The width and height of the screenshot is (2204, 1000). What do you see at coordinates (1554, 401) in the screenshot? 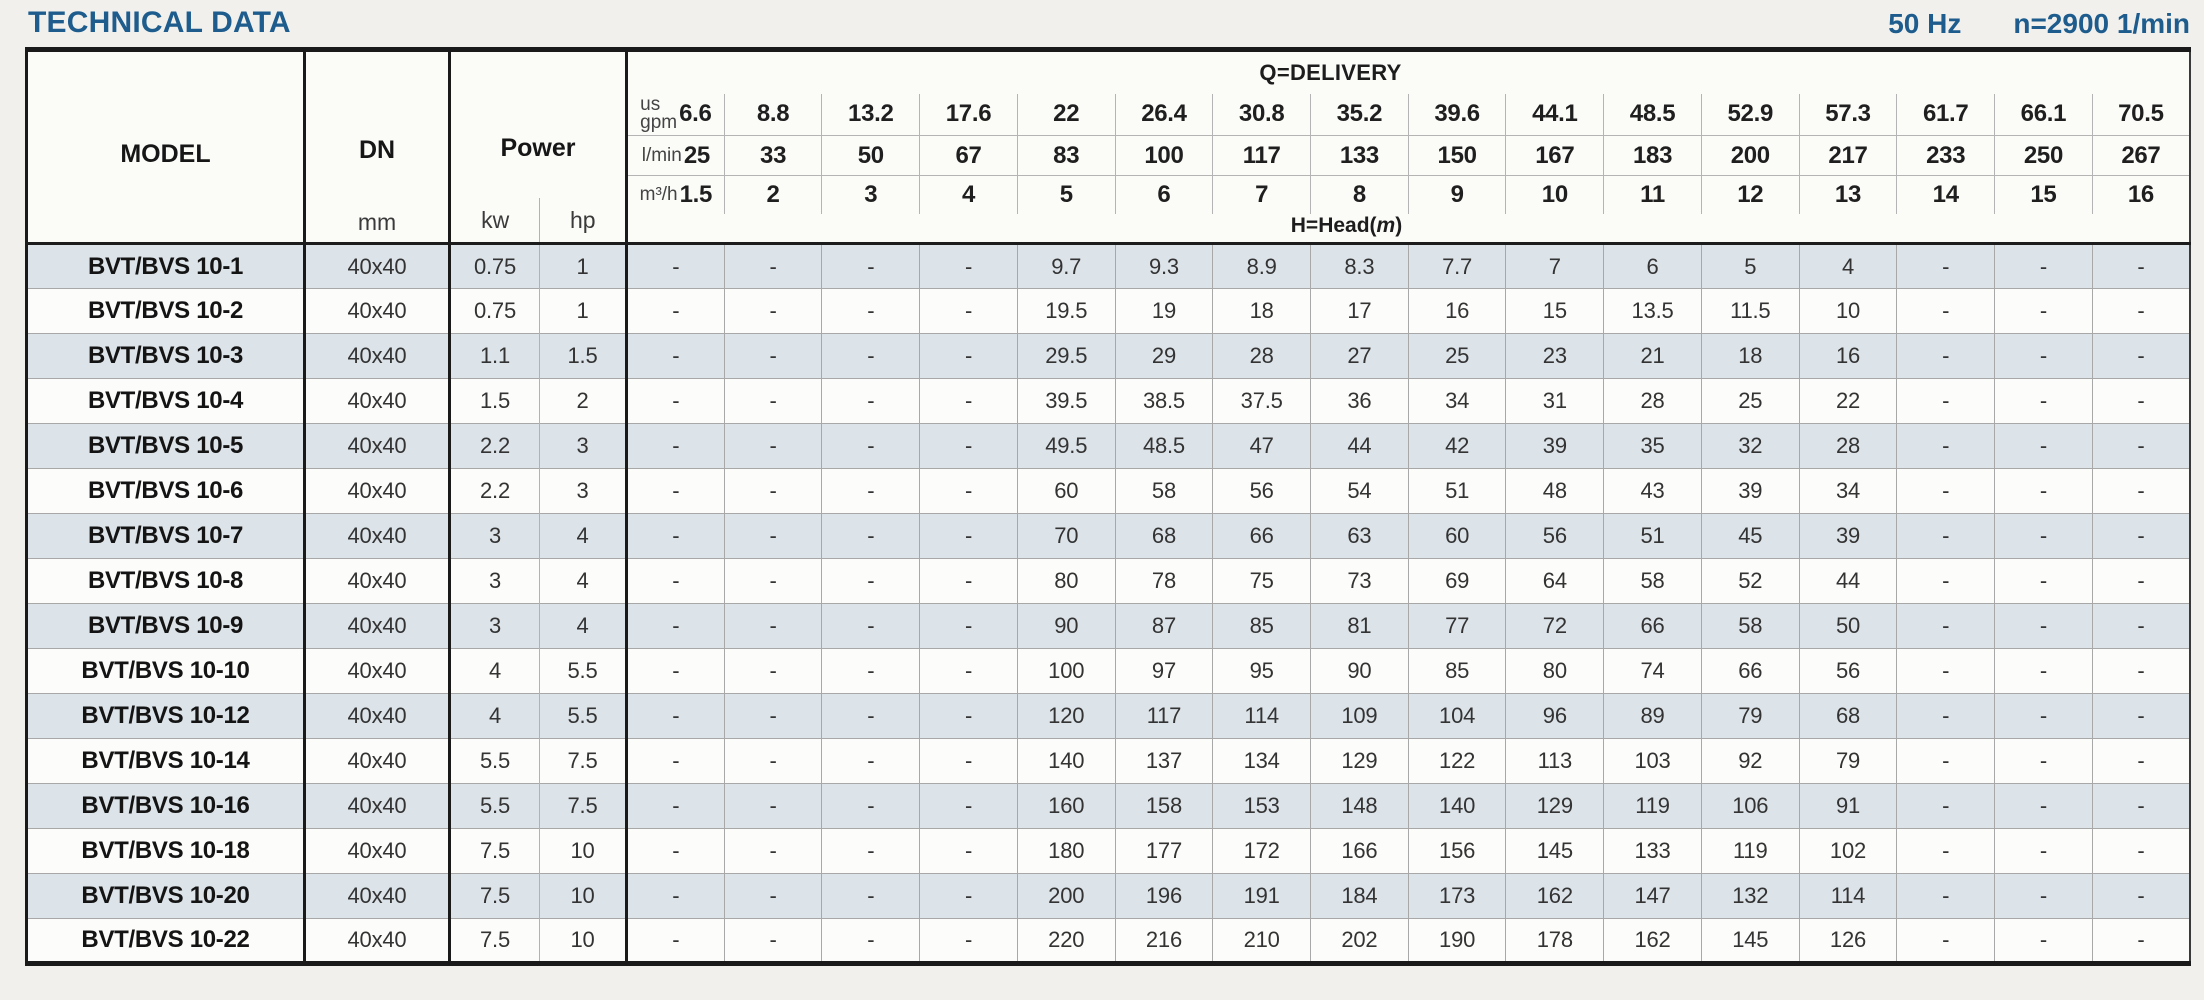
I see `head-value-cell: 31` at bounding box center [1554, 401].